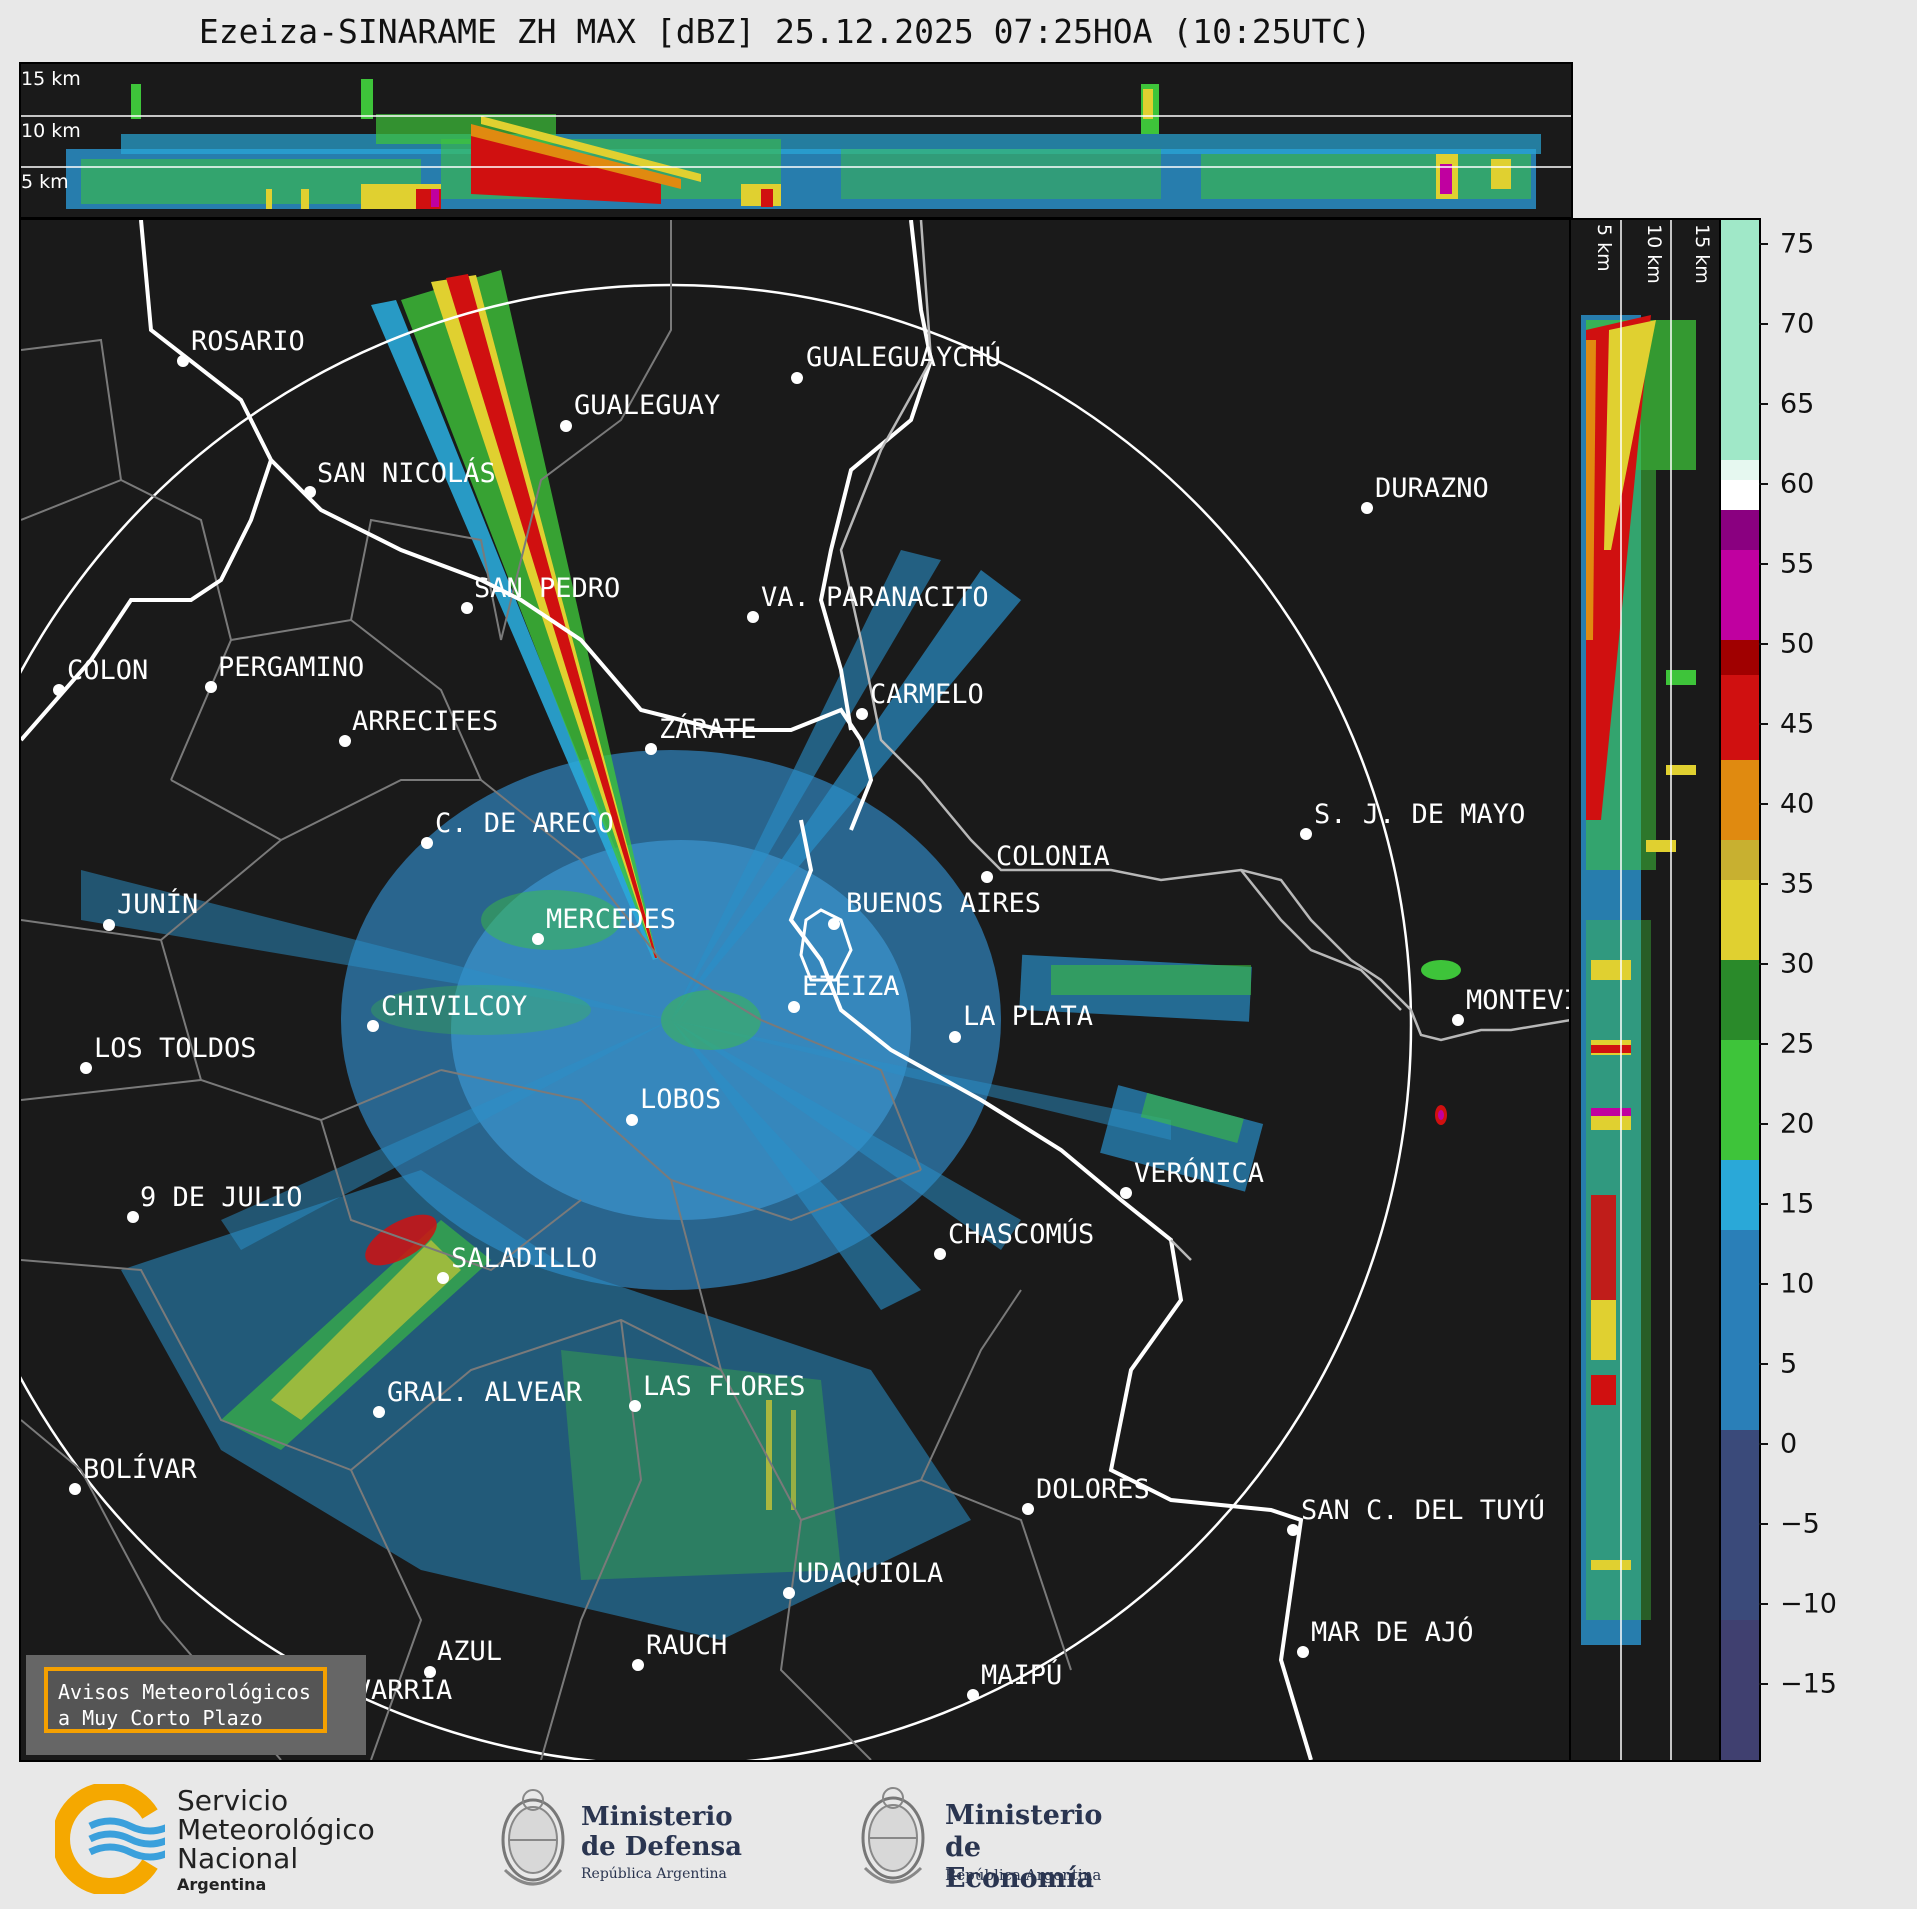 Image resolution: width=1917 pixels, height=1909 pixels. What do you see at coordinates (1797, 884) in the screenshot?
I see `colorbar-tick-label: 35` at bounding box center [1797, 884].